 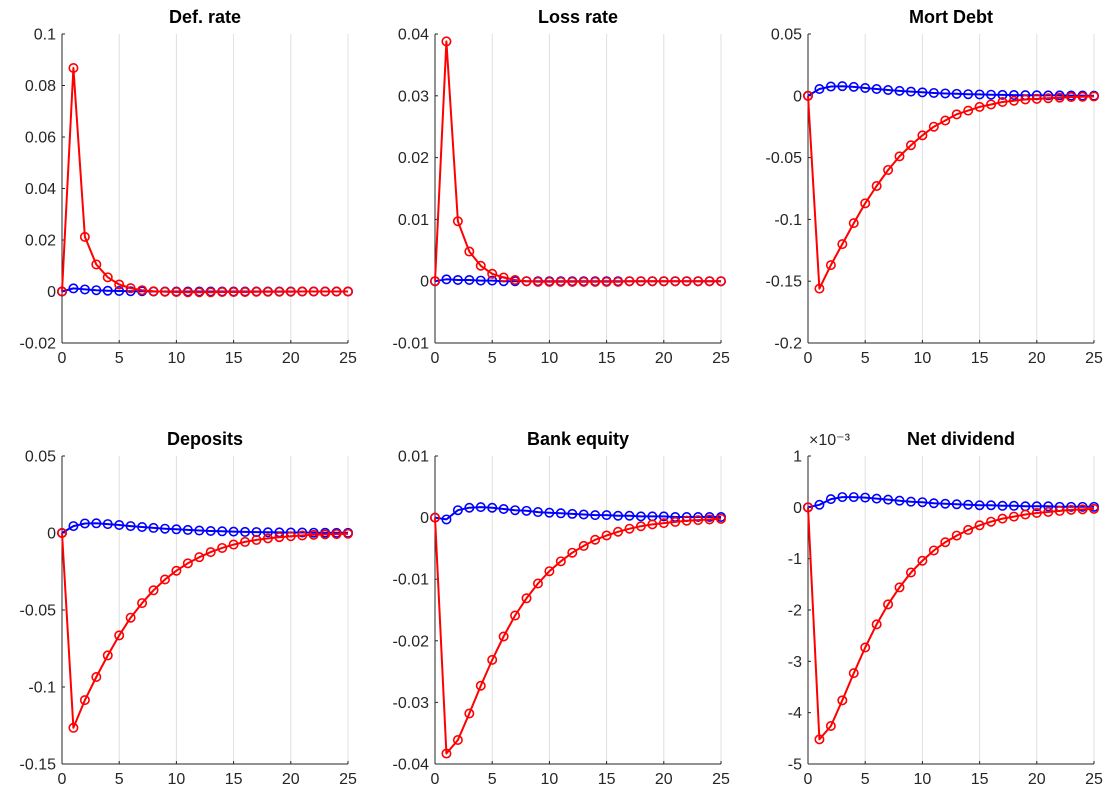 What do you see at coordinates (784, 158) in the screenshot?
I see `y-tick-label: -0.05` at bounding box center [784, 158].